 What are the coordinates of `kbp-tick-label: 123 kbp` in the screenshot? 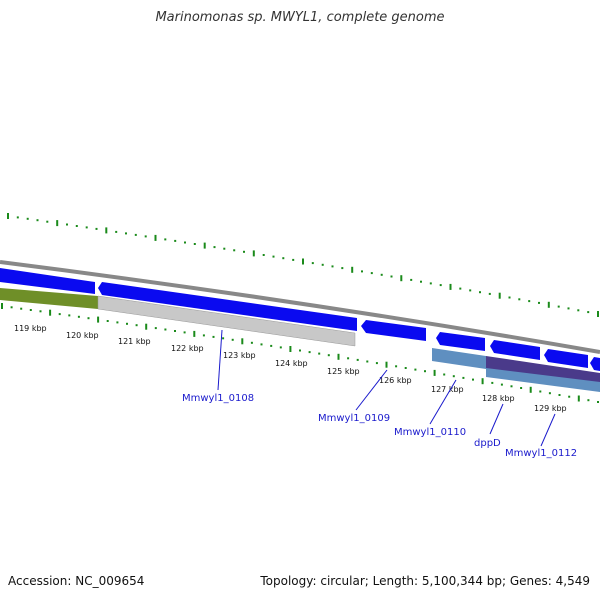 It's located at (239, 355).